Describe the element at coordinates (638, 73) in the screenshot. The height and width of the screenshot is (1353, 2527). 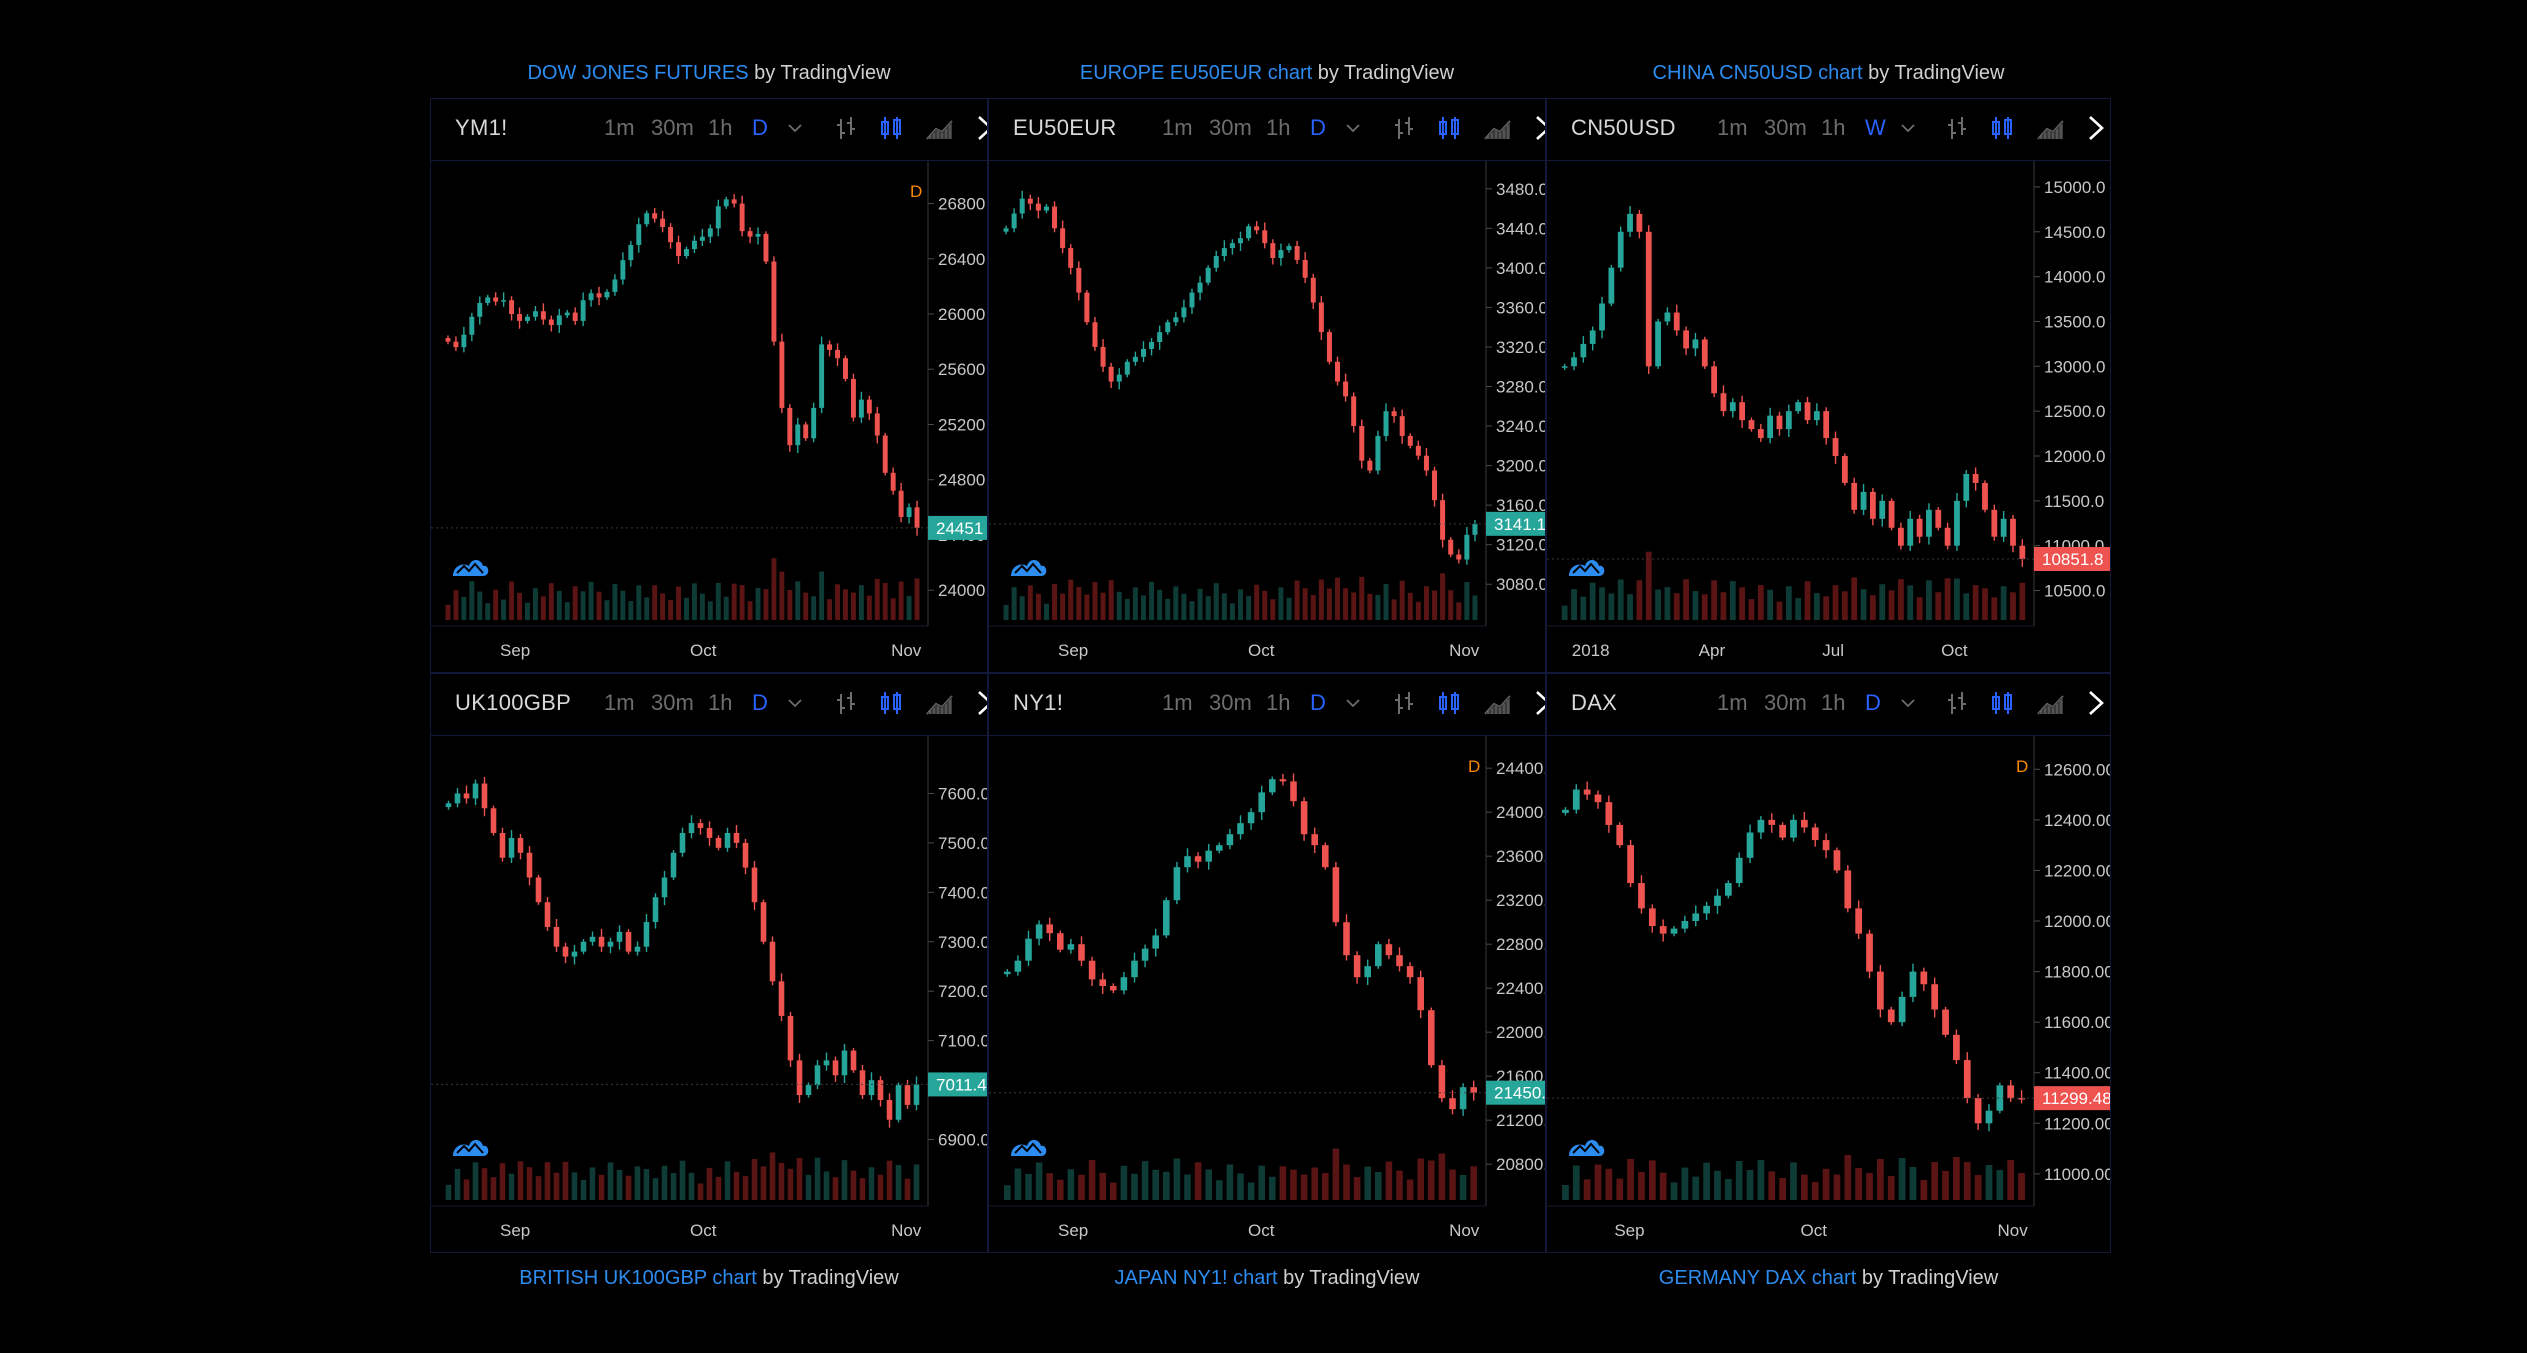
I see `caption-link: DOW JONES FUTURES` at that location.